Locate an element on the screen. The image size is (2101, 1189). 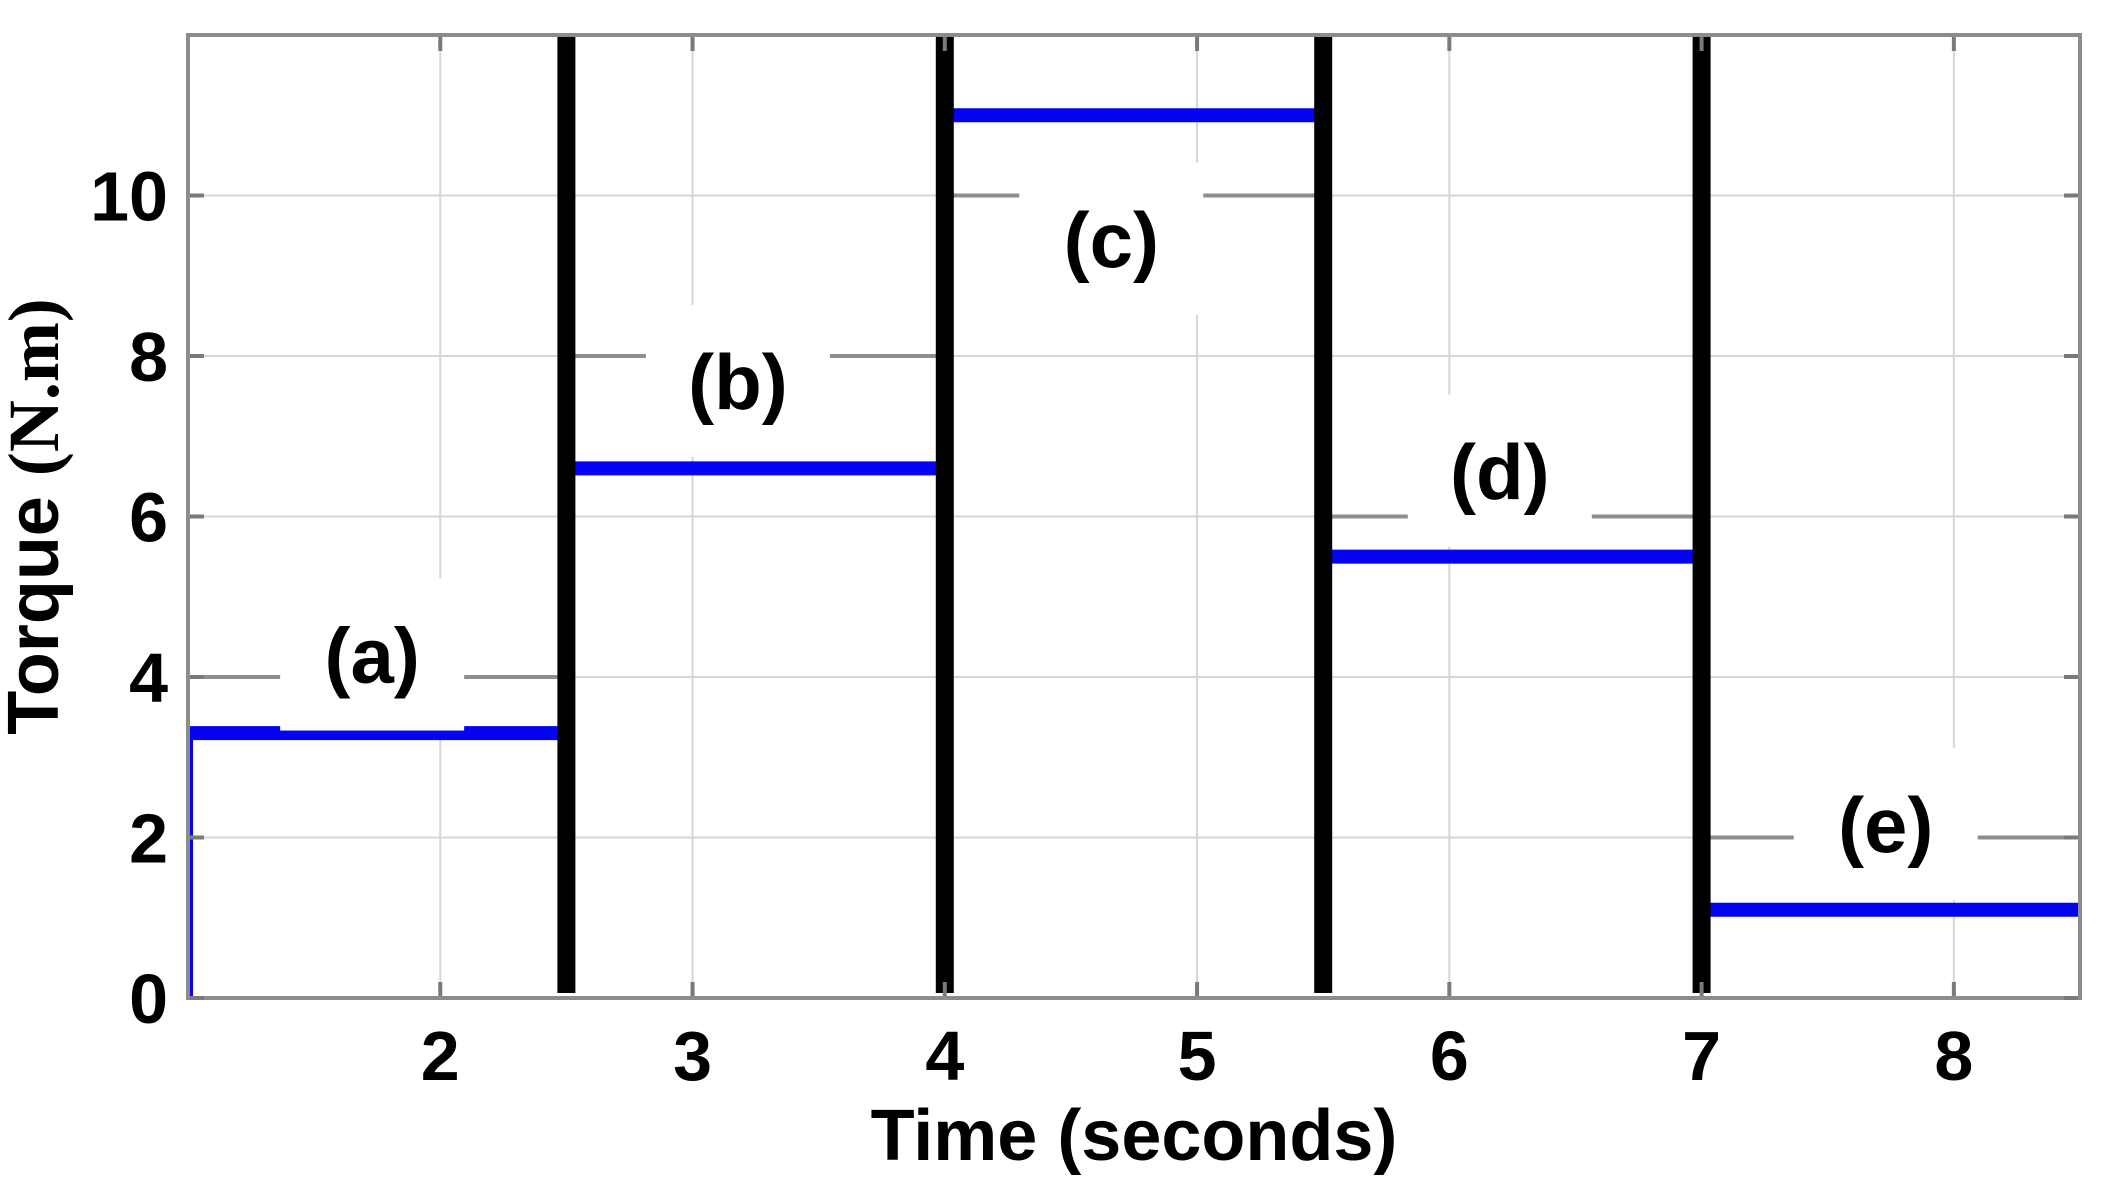
x-axis-label: Time (seconds) is located at coordinates (1134, 1136).